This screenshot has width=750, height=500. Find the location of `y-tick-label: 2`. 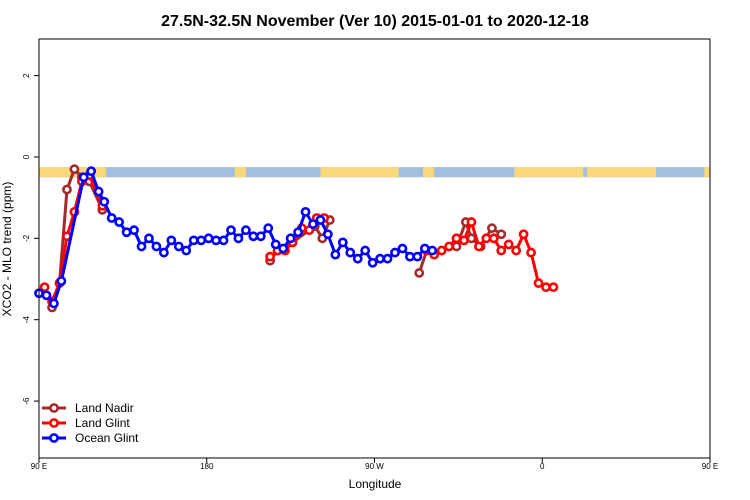

y-tick-label: 2 is located at coordinates (26, 75).